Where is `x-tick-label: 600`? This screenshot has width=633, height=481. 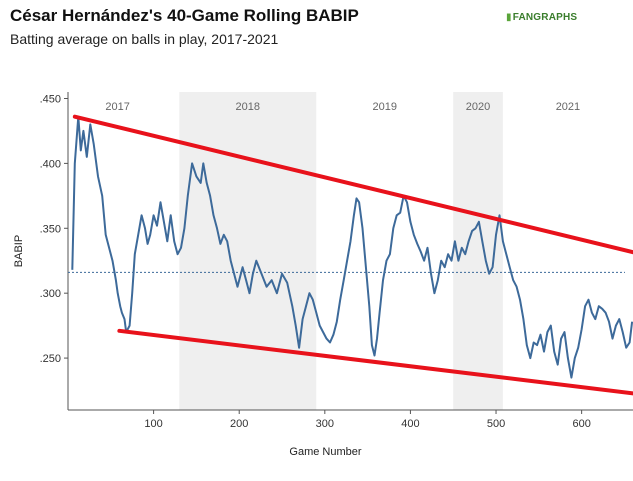
x-tick-label: 600 is located at coordinates (581, 424).